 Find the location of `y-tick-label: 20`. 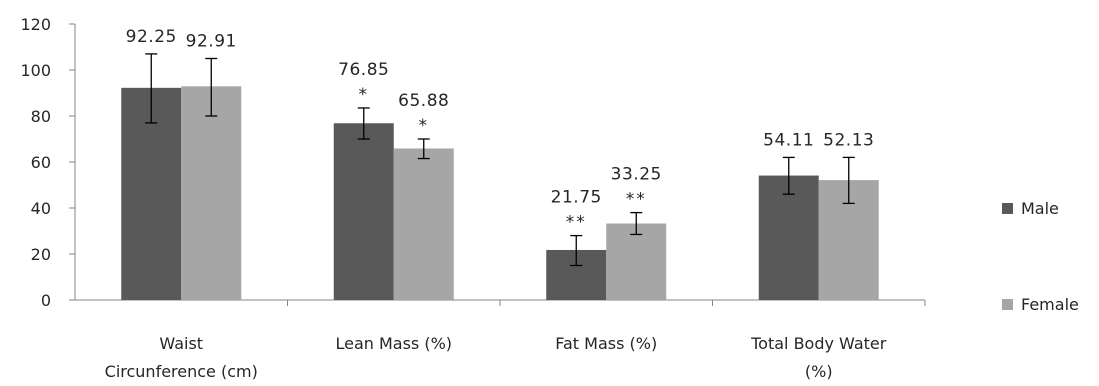

y-tick-label: 20 is located at coordinates (41, 254).